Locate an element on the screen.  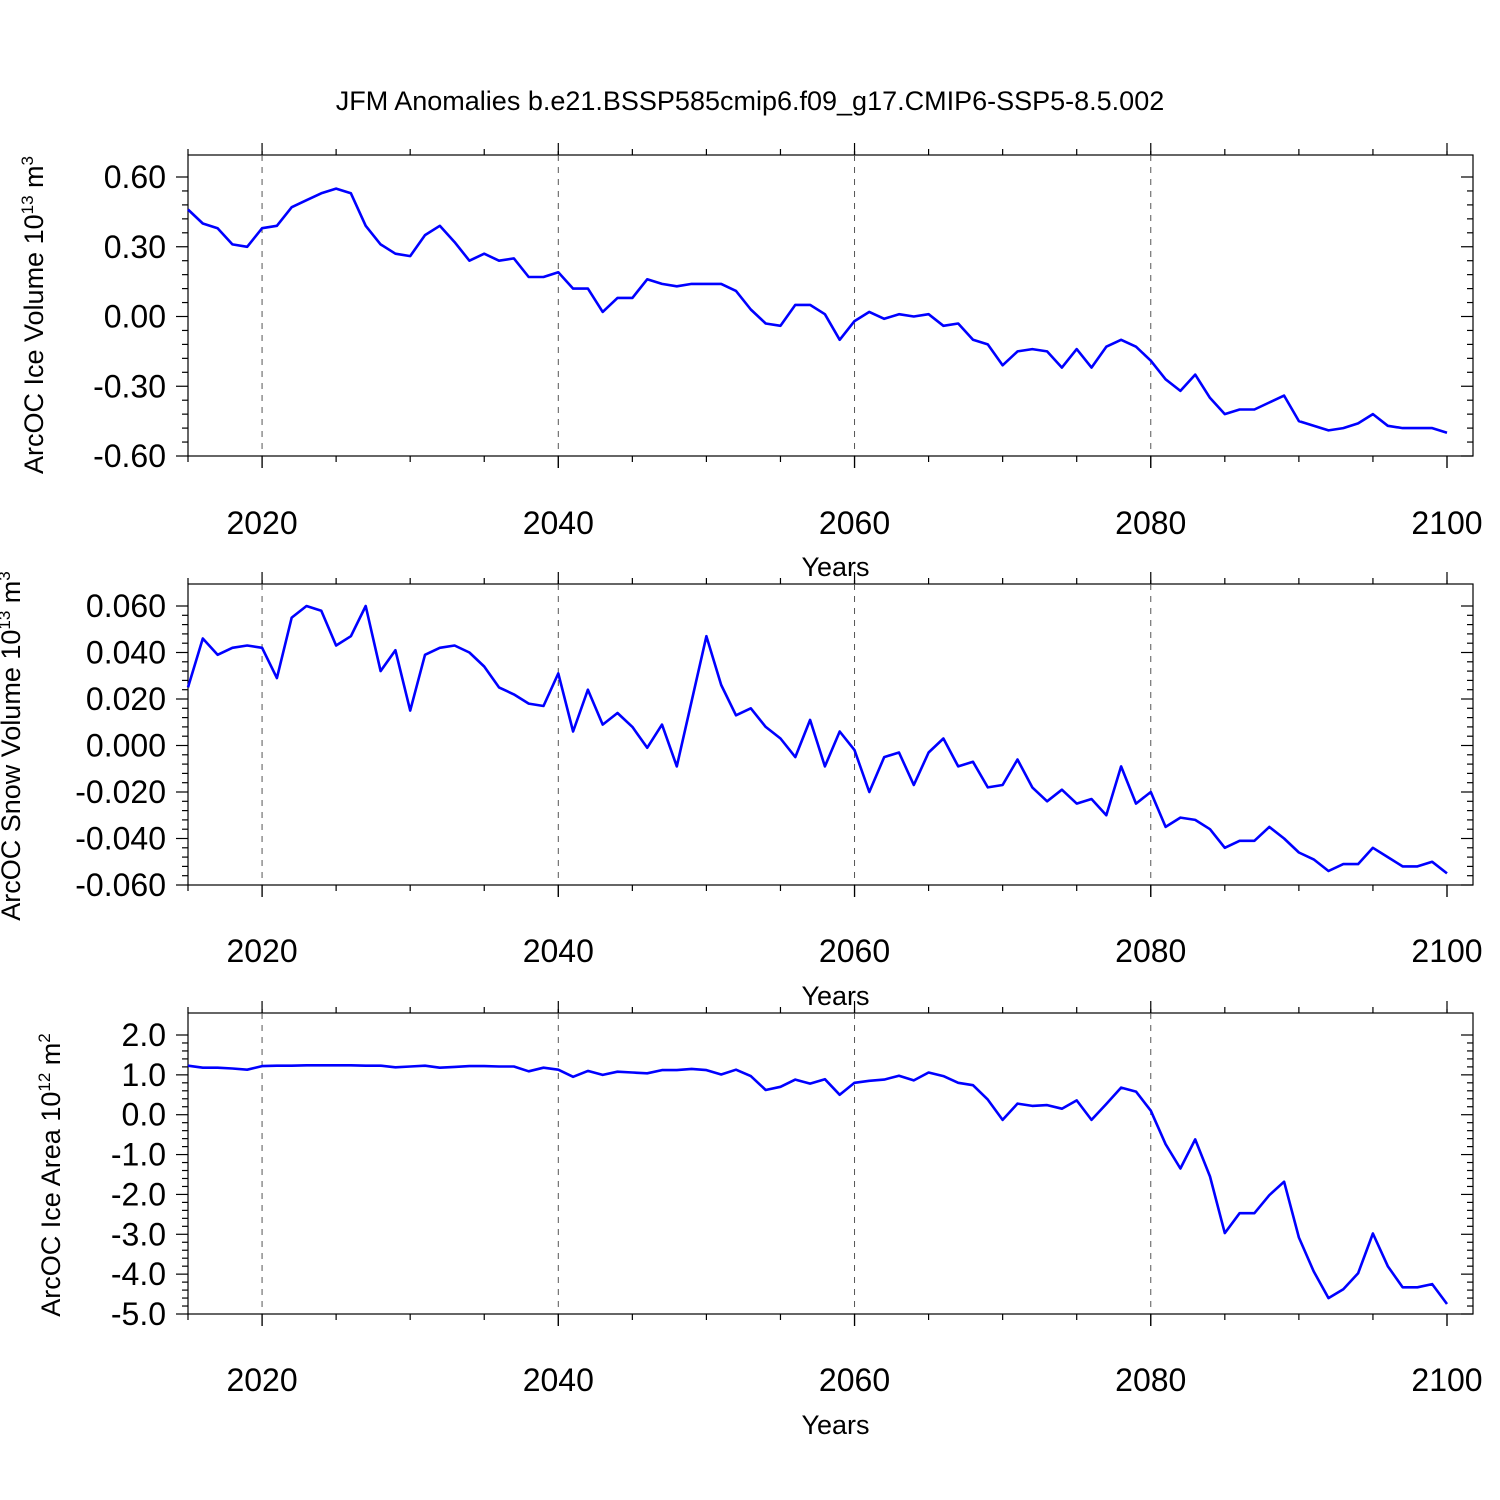
y-tick-label: -1.0 is located at coordinates (138, 1155).